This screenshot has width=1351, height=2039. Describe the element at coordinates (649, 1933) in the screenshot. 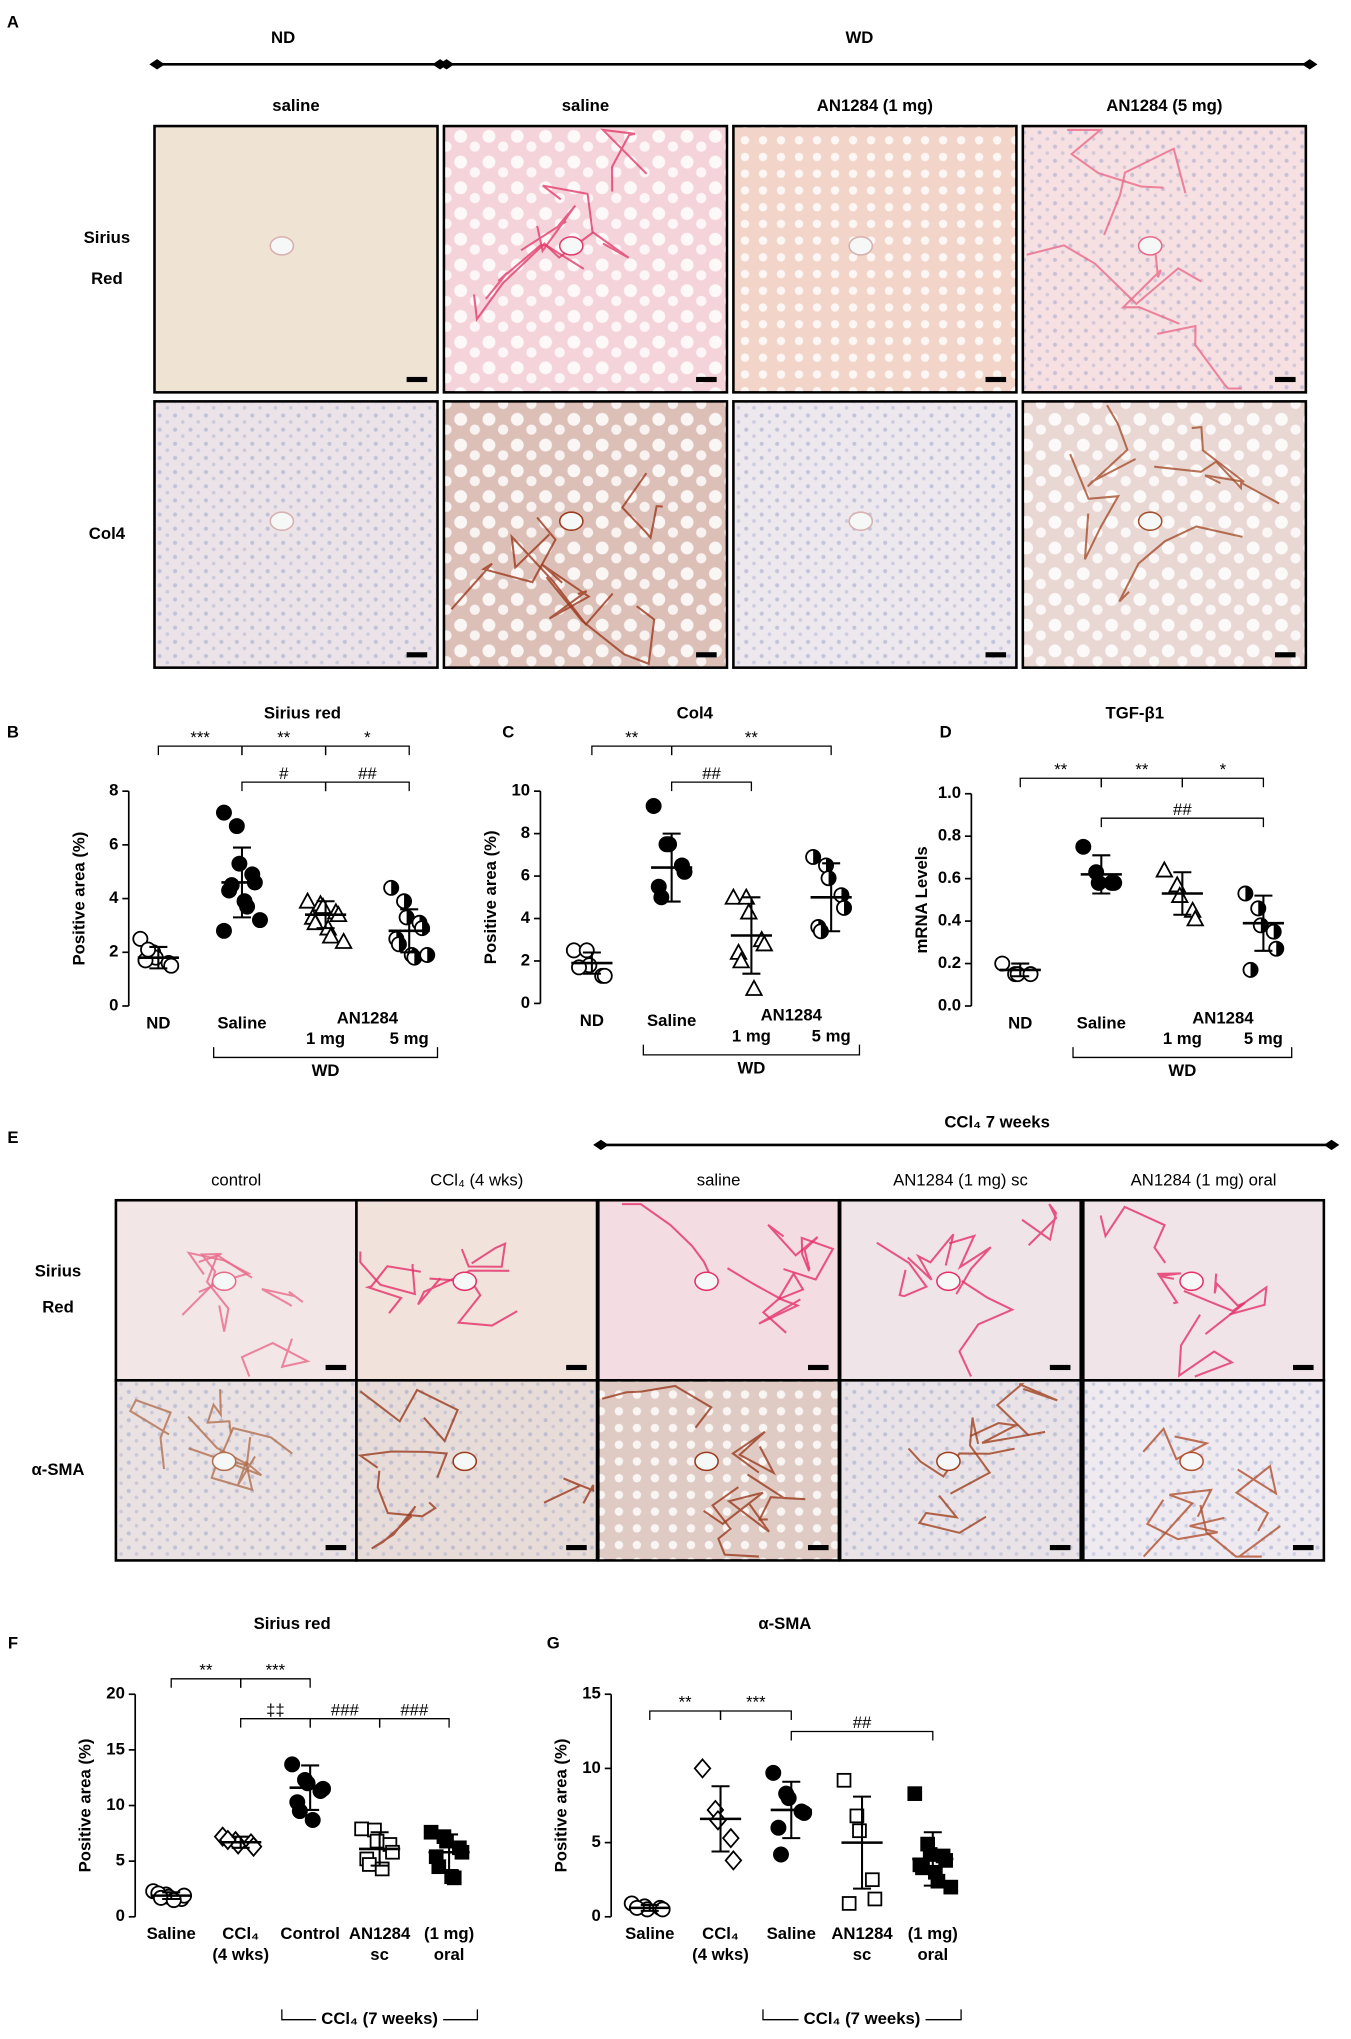

I see `x-tick-label: Saline` at that location.